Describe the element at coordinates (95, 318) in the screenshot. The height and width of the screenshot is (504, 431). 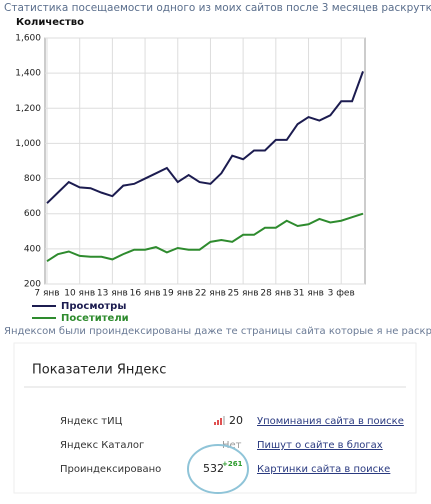
I see `legend-label: Посетители` at that location.